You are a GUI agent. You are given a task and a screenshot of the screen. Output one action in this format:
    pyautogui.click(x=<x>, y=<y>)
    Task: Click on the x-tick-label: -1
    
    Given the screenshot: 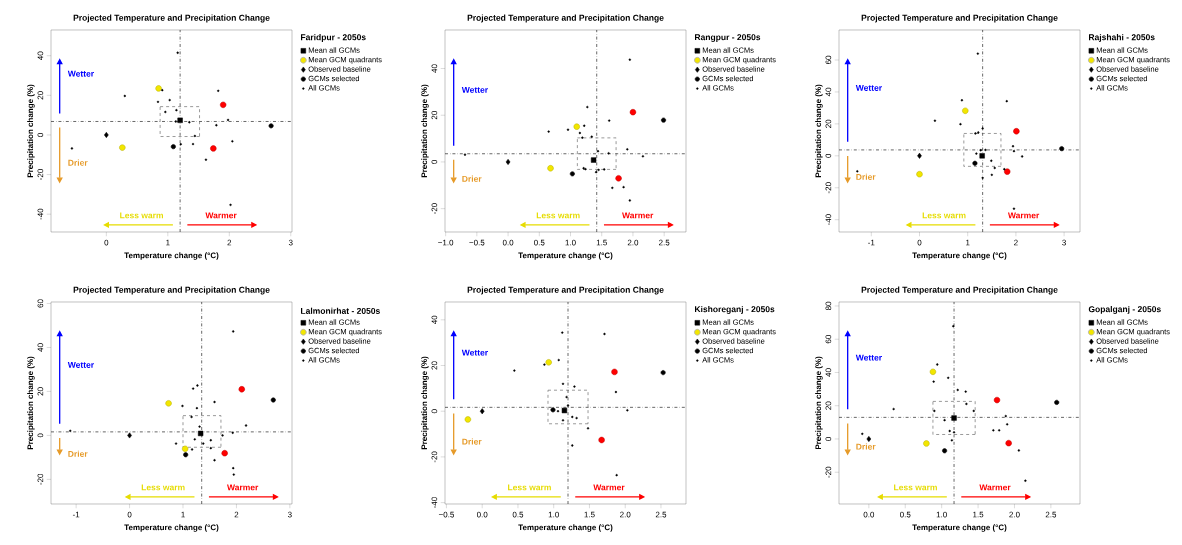 What is the action you would take?
    pyautogui.click(x=871, y=242)
    